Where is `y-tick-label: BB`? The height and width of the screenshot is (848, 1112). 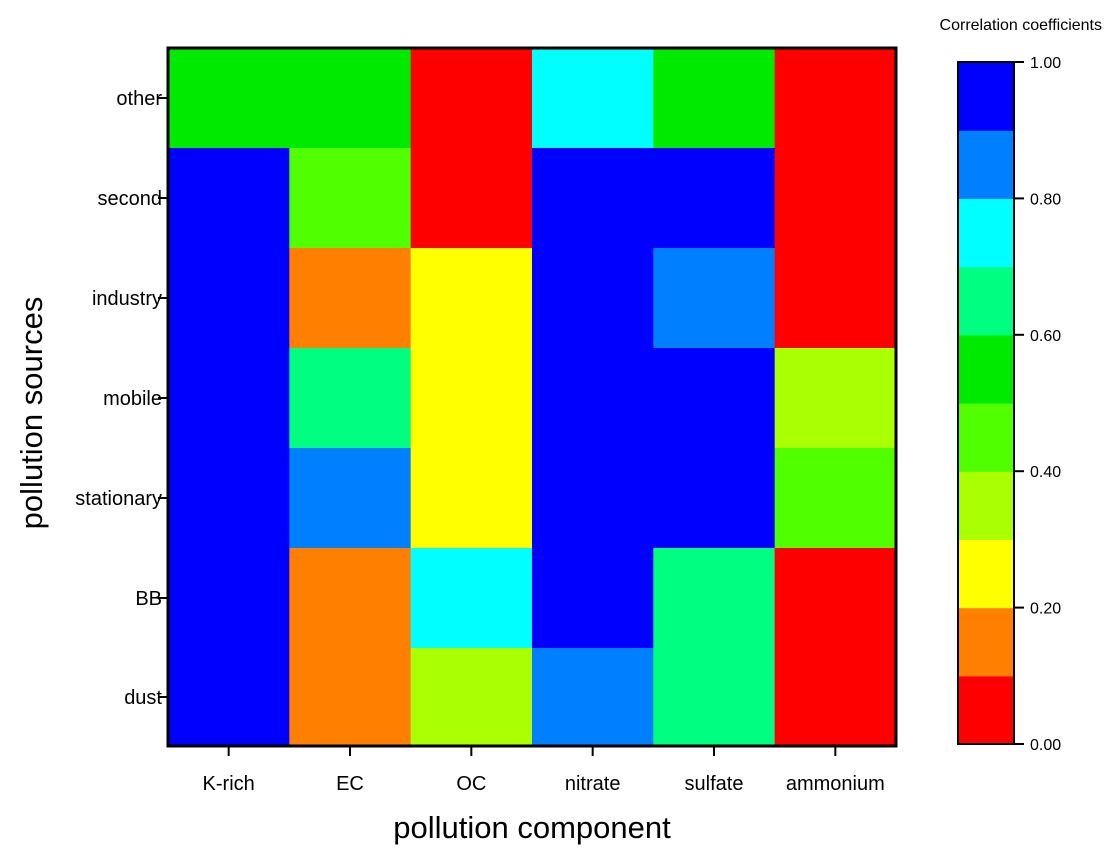
y-tick-label: BB is located at coordinates (148, 599).